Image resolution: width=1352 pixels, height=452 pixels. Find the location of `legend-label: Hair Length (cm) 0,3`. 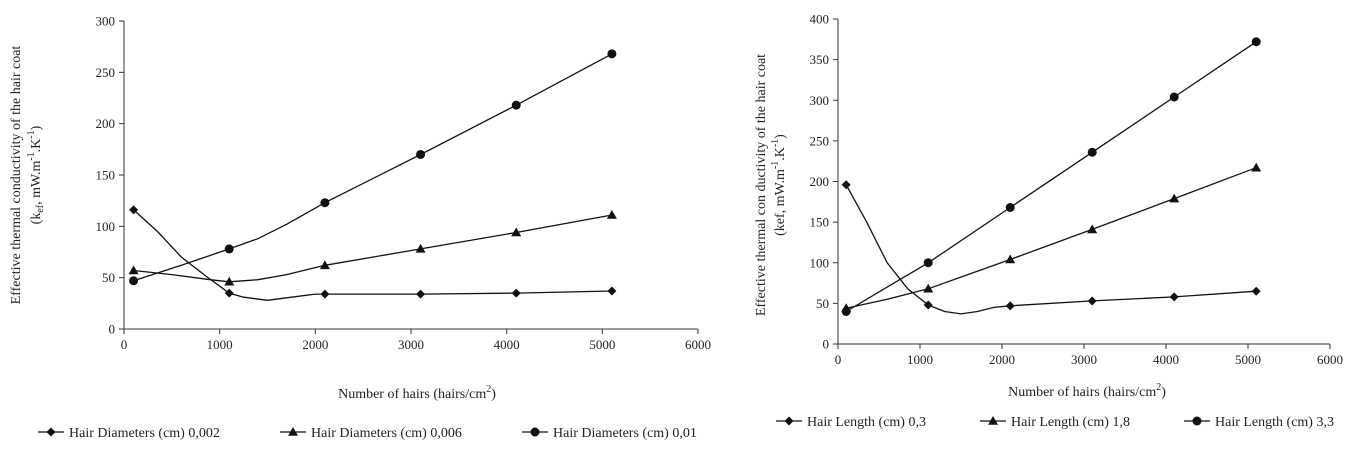

legend-label: Hair Length (cm) 0,3 is located at coordinates (866, 422).